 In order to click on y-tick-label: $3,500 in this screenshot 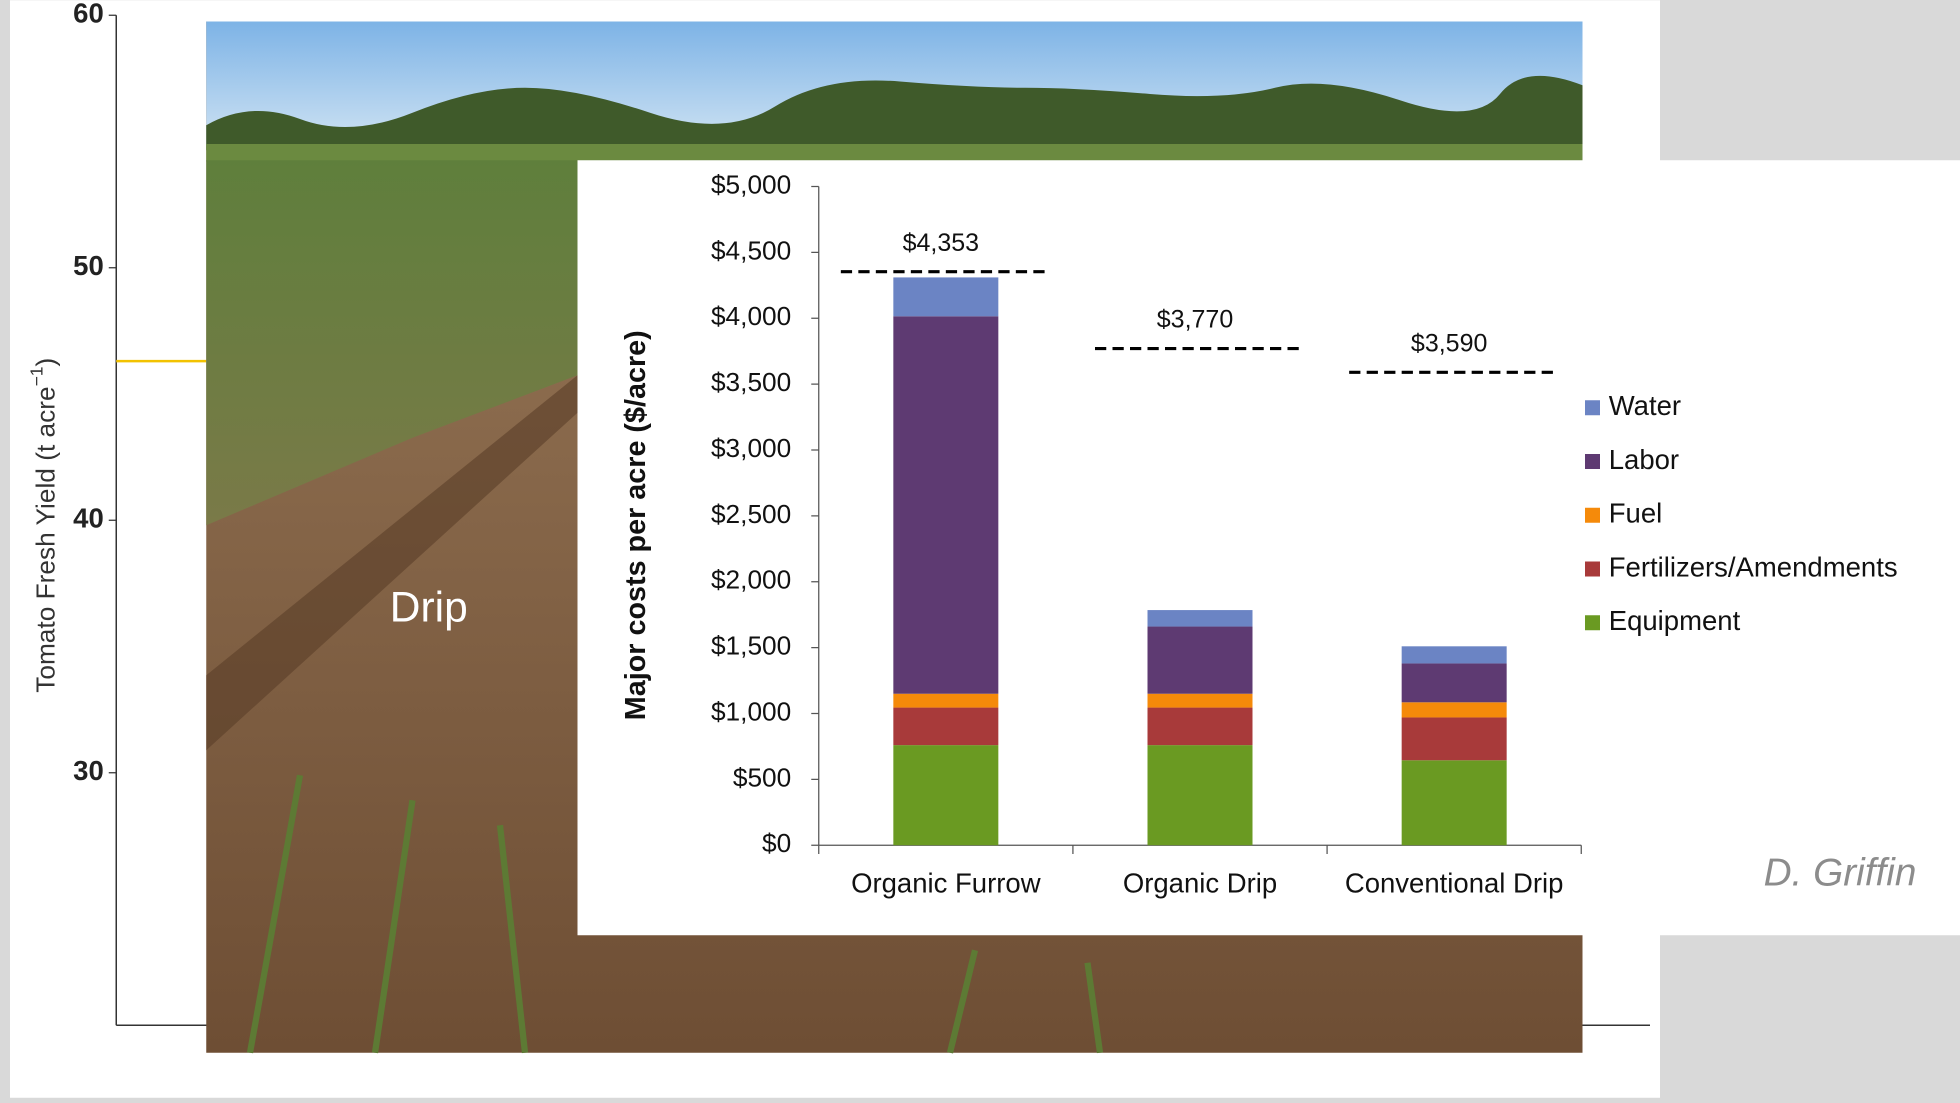, I will do `click(751, 382)`.